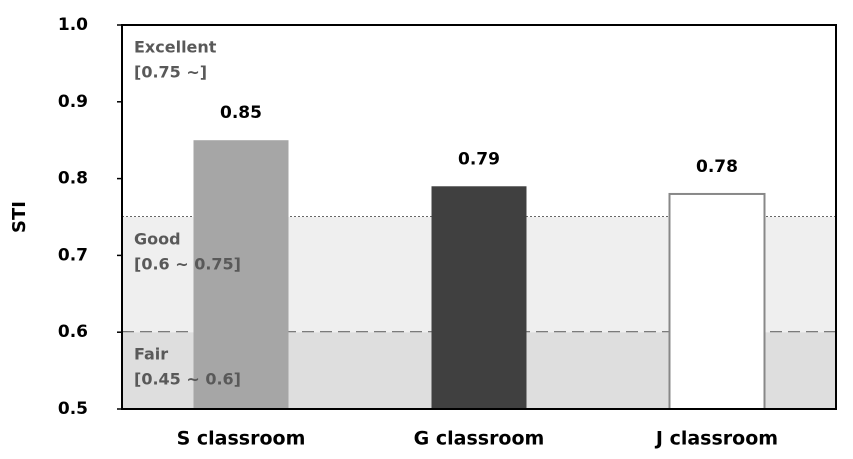 The width and height of the screenshot is (853, 459). Describe the element at coordinates (717, 167) in the screenshot. I see `value-label: 0.78` at that location.